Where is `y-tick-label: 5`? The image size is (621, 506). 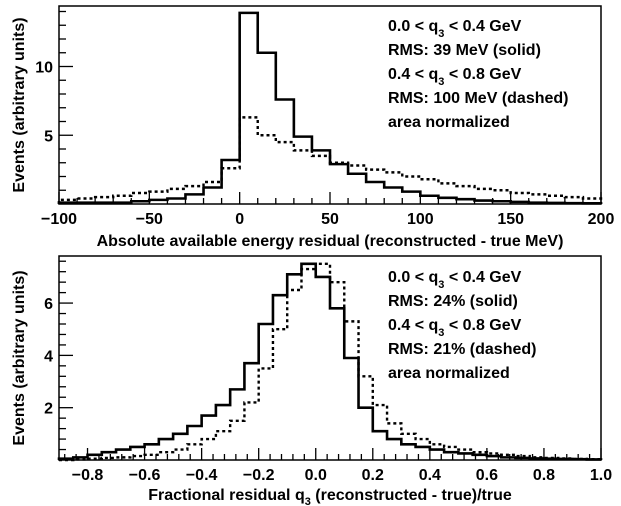
y-tick-label: 5 is located at coordinates (48, 136).